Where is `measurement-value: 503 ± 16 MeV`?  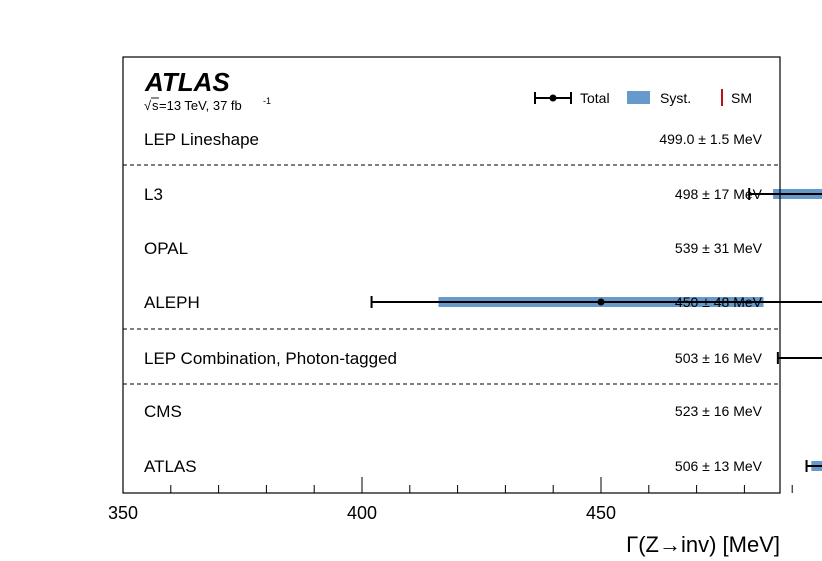
measurement-value: 503 ± 16 MeV is located at coordinates (719, 358).